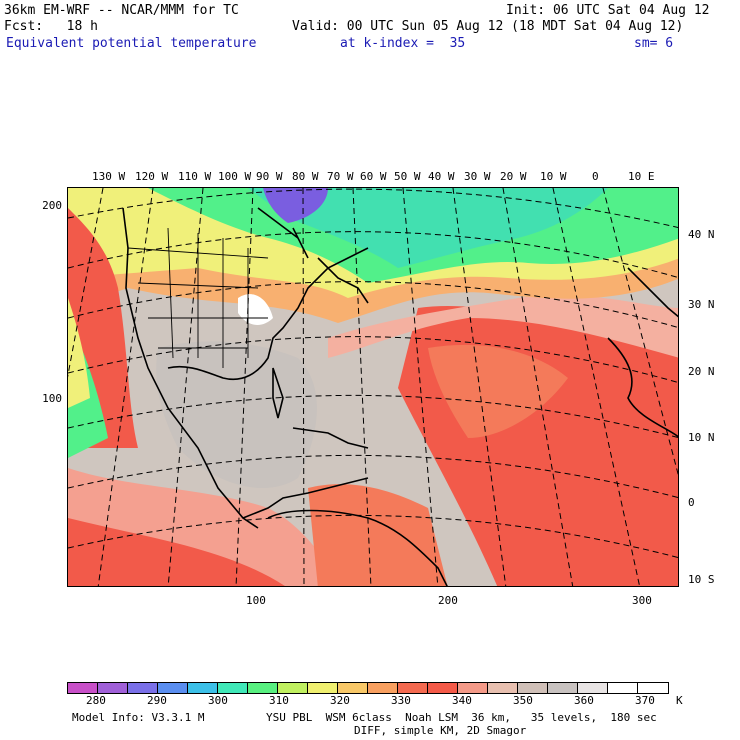  I want to click on colorbar-label: 290, so click(157, 700).